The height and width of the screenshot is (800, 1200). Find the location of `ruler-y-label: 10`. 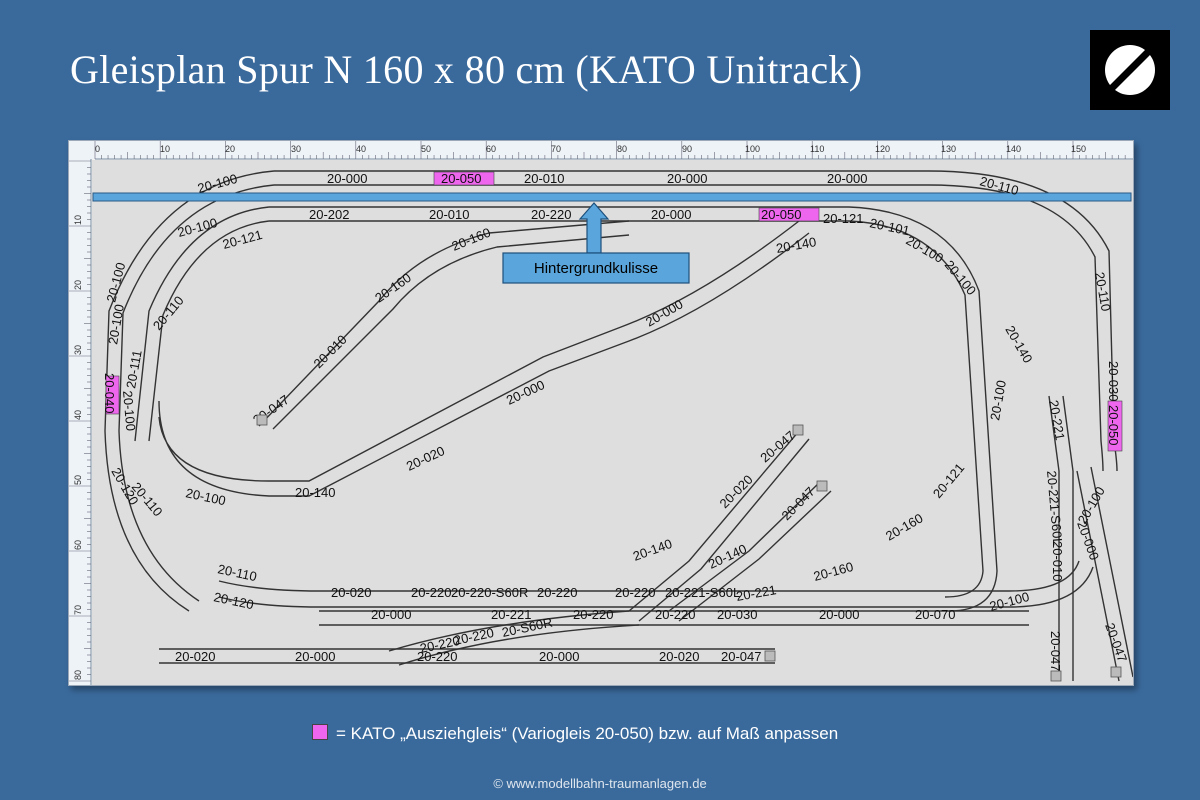

ruler-y-label: 10 is located at coordinates (78, 220).